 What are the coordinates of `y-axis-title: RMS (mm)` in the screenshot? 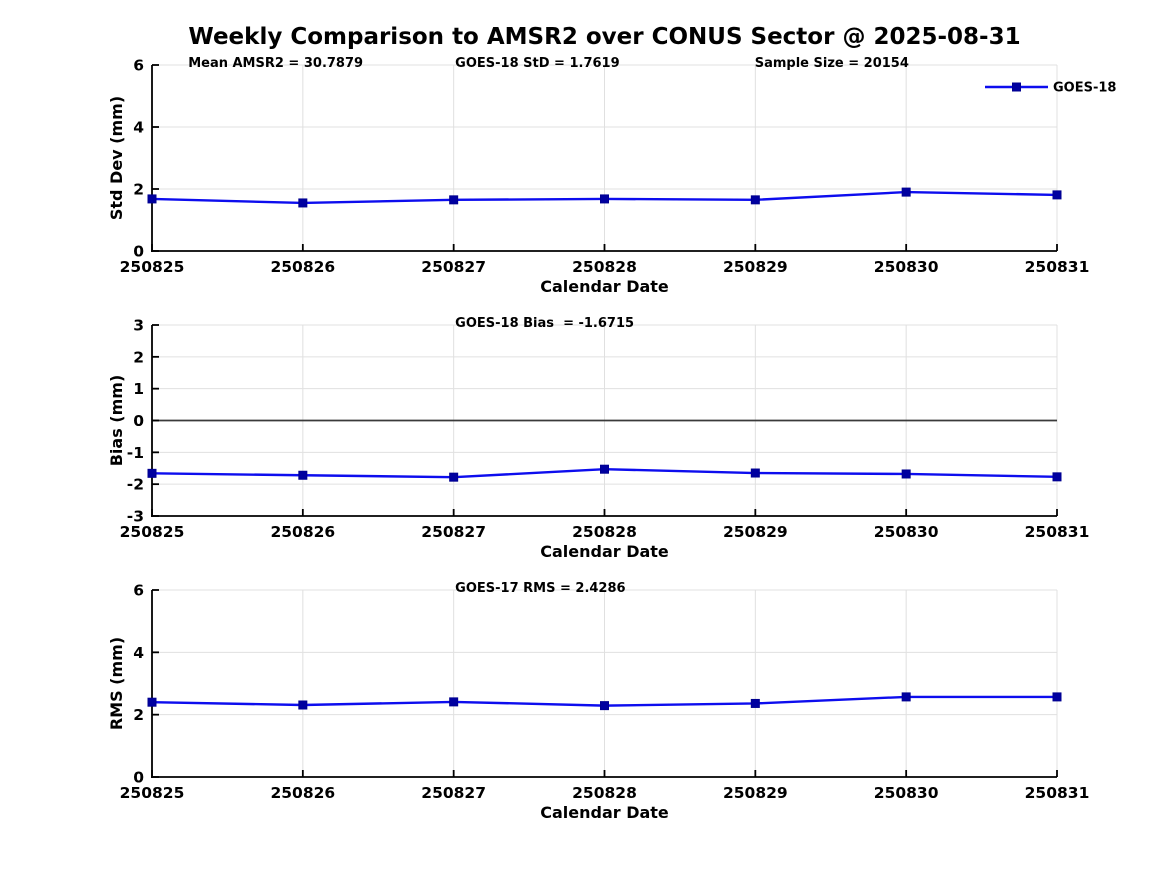 It's located at (116, 683).